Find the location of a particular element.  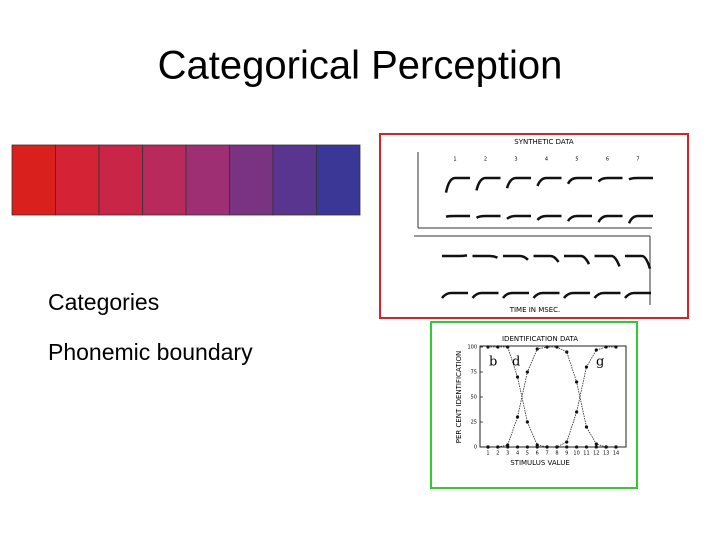

stimulus-label: 1 is located at coordinates (454, 160).